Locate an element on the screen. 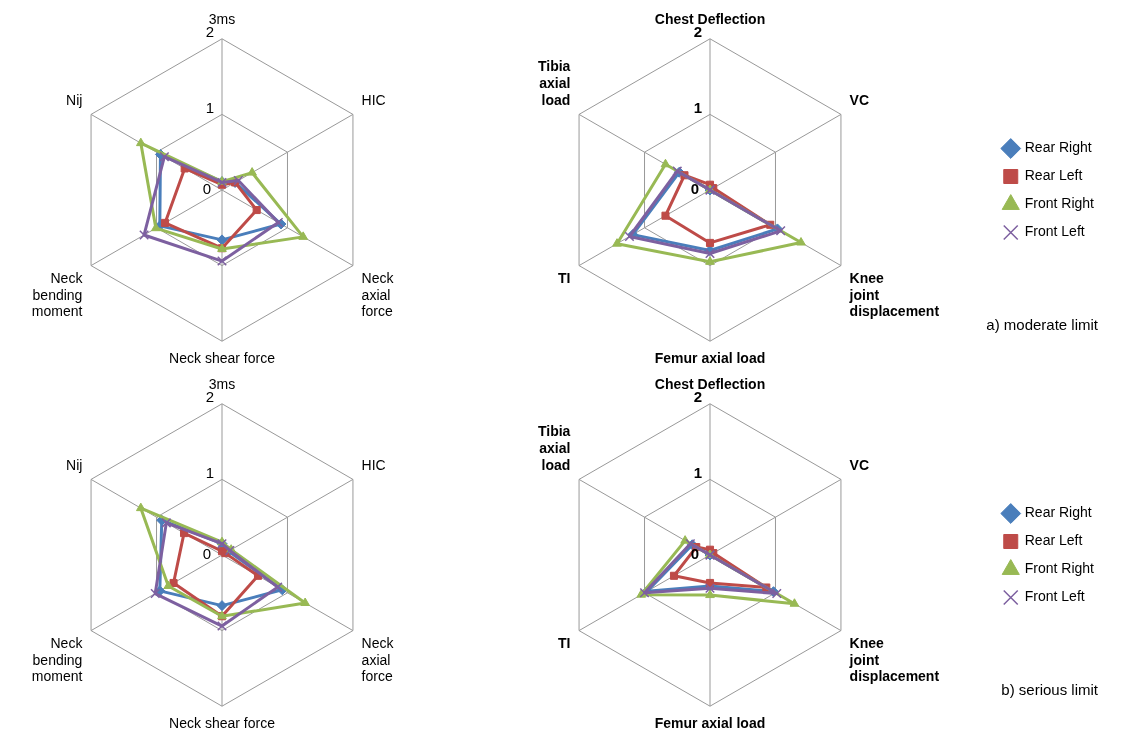 The width and height of the screenshot is (1122, 751). text: b) serious limit is located at coordinates (1049, 689).